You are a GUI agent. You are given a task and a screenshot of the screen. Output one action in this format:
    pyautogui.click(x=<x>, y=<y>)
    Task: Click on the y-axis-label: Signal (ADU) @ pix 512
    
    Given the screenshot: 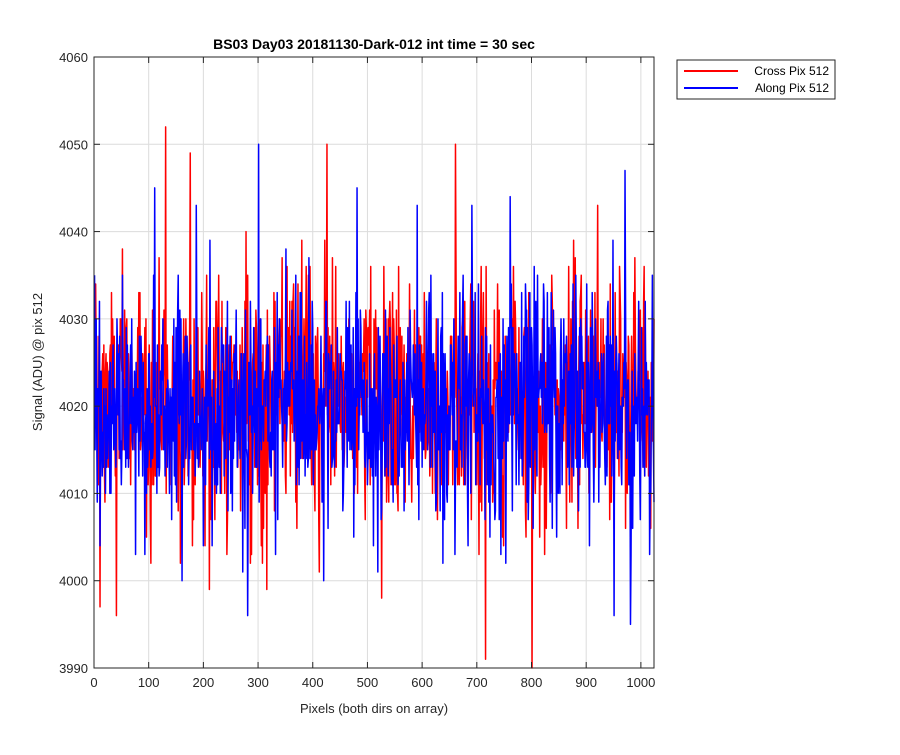 What is the action you would take?
    pyautogui.click(x=37, y=362)
    